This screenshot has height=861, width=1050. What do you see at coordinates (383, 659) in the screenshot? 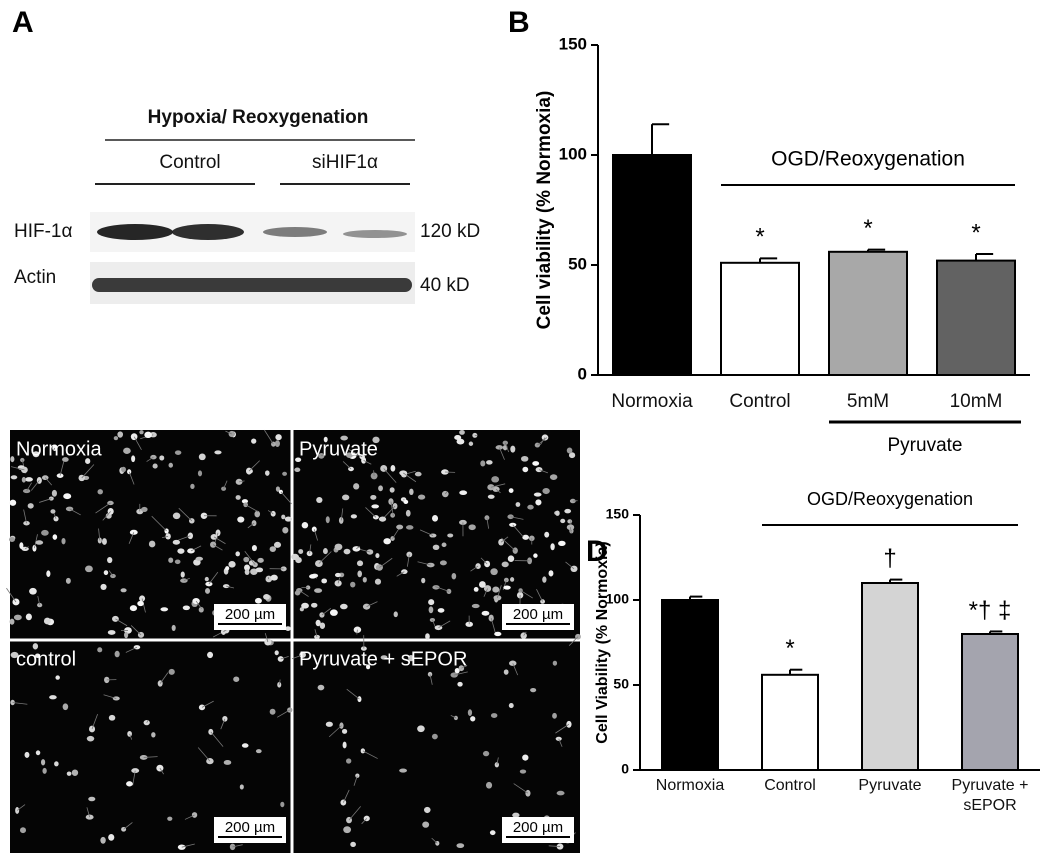
I see `micrograph-label: Pyruvate + sEPOR` at bounding box center [383, 659].